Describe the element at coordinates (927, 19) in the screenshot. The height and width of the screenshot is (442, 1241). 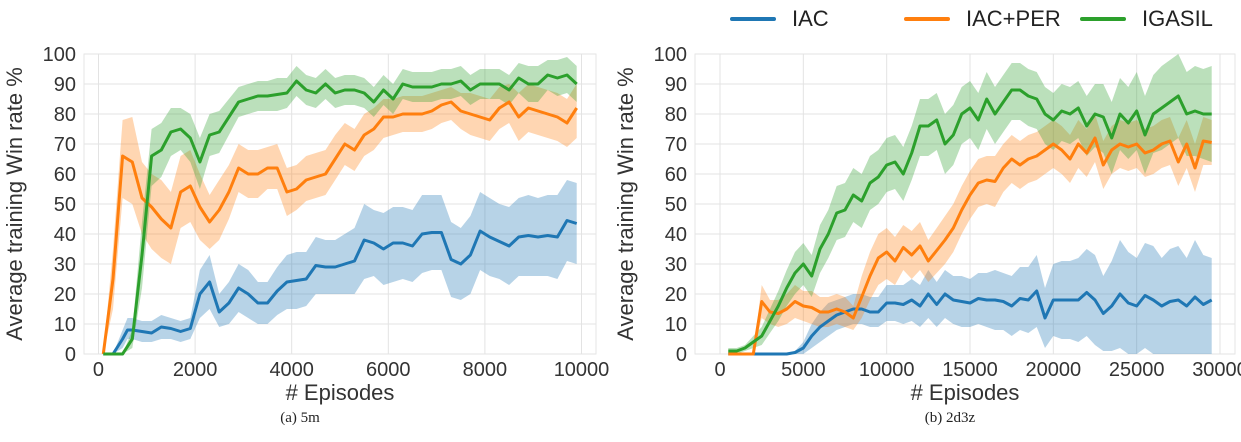
I see `legend-swatch-iac-per` at that location.